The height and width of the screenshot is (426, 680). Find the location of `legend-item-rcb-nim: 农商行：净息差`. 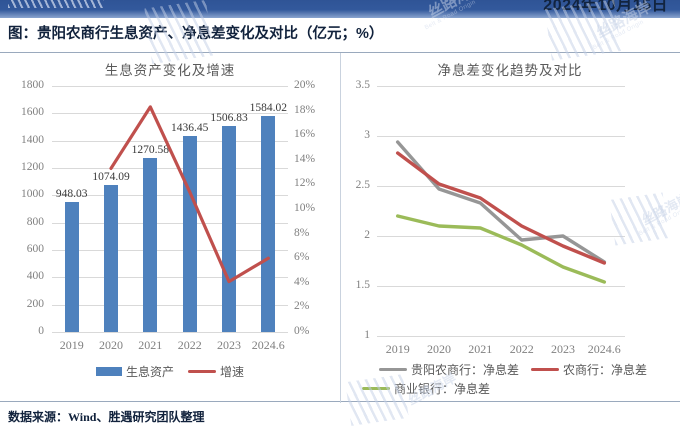

legend-item-rcb-nim: 农商行：净息差 is located at coordinates (589, 369).